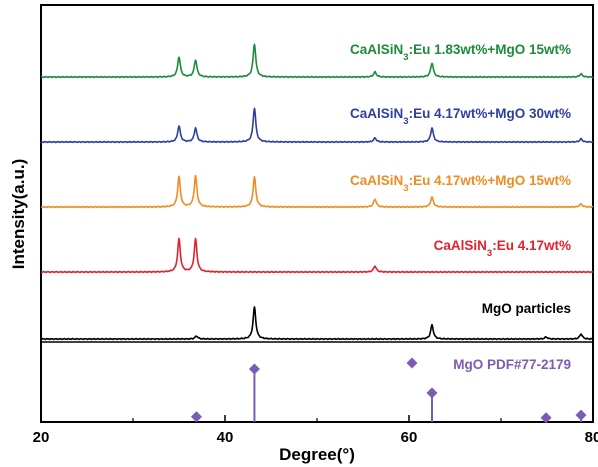 The height and width of the screenshot is (467, 598). I want to click on reference-legend-label: MgO PDF#77-2179, so click(512, 364).